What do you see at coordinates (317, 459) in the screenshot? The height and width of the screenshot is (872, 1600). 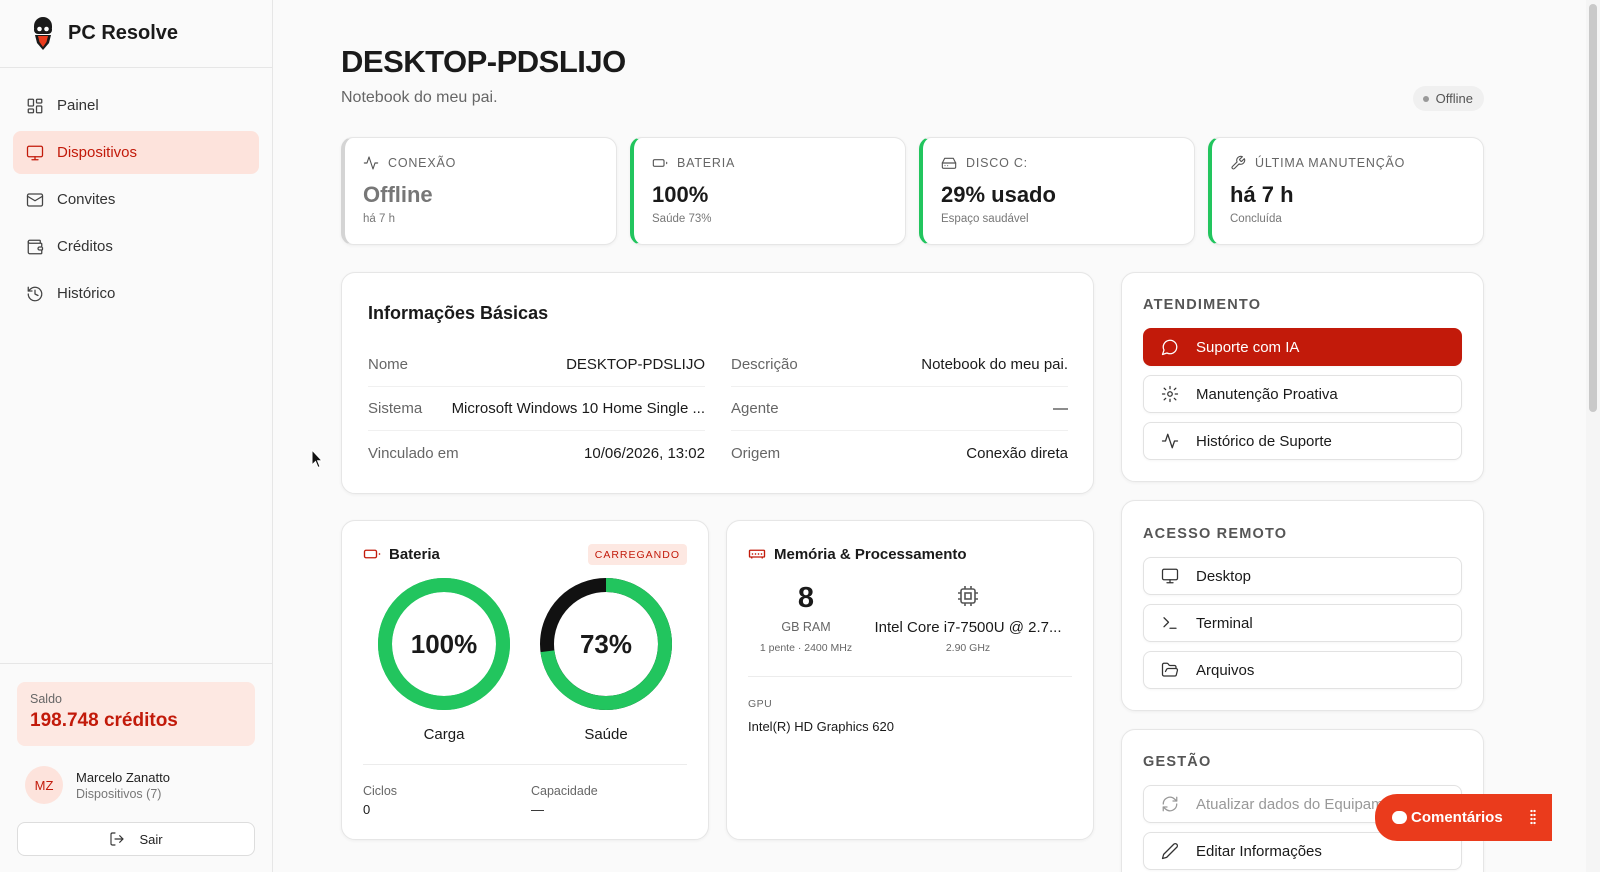 I see `mouse-cursor-icon` at bounding box center [317, 459].